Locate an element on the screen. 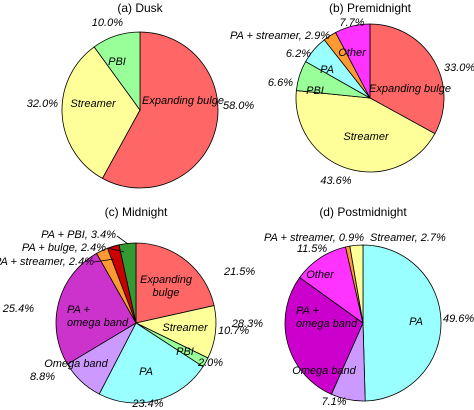 The width and height of the screenshot is (474, 410). pct-label-postmidnight-other: 11.5% is located at coordinates (312, 249).